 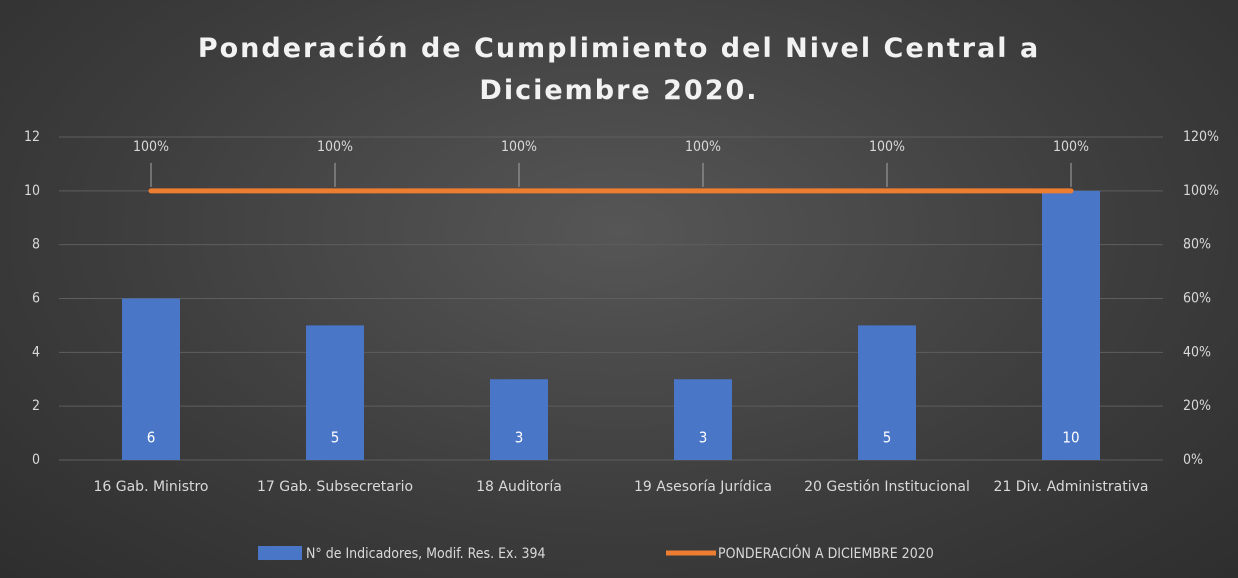 I want to click on y2-tick-label: 60%, so click(x=1197, y=299).